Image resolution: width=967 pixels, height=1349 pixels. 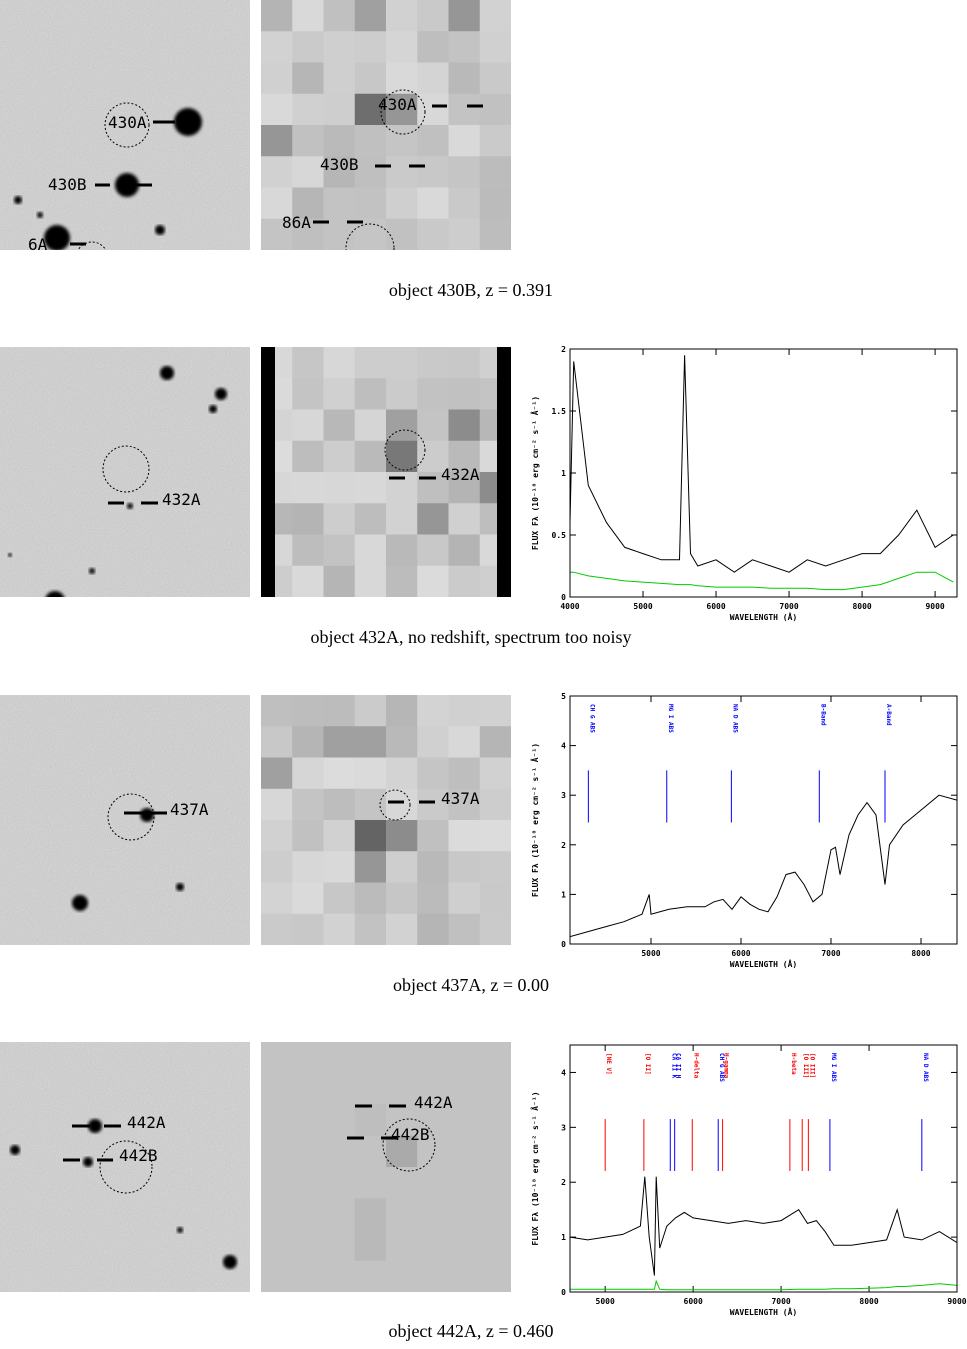 I want to click on line-marker-label: CA II K, so click(x=673, y=1066).